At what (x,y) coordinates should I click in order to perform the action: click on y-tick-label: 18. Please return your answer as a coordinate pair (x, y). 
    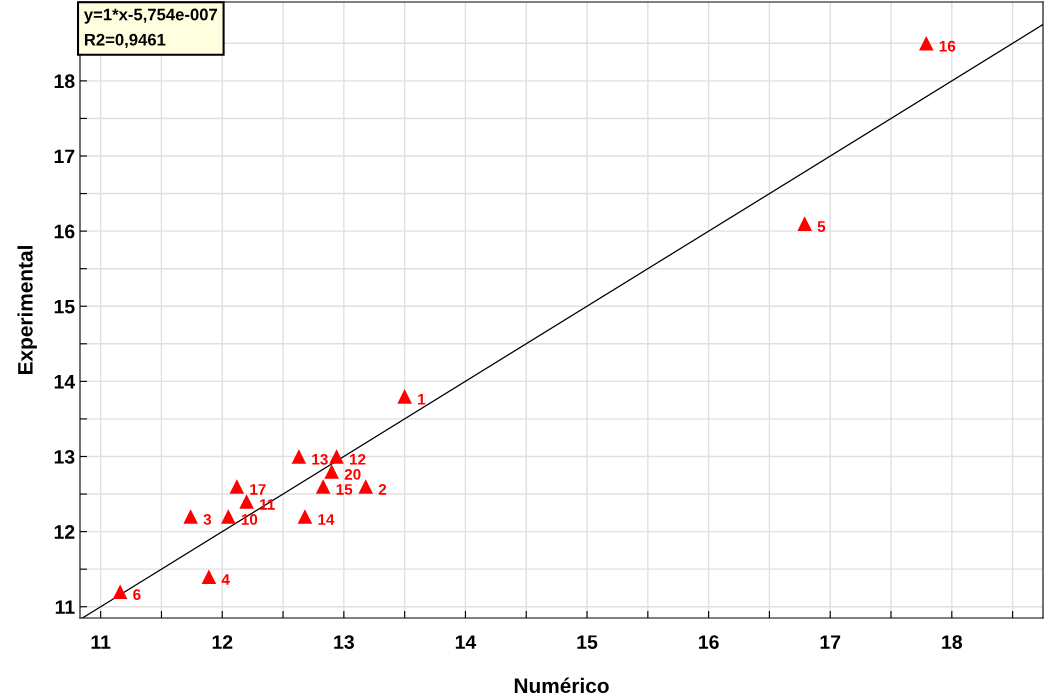
    Looking at the image, I should click on (64, 81).